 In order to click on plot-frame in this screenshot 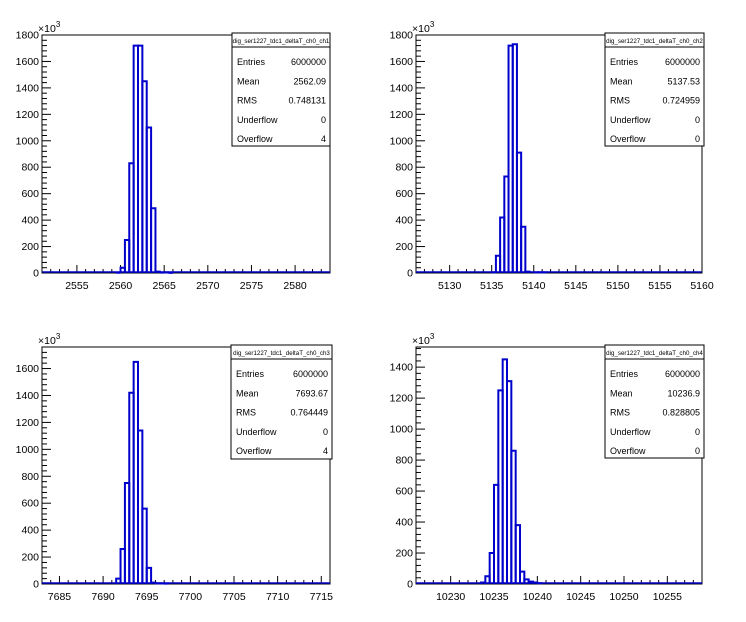, I will do `click(186, 154)`.